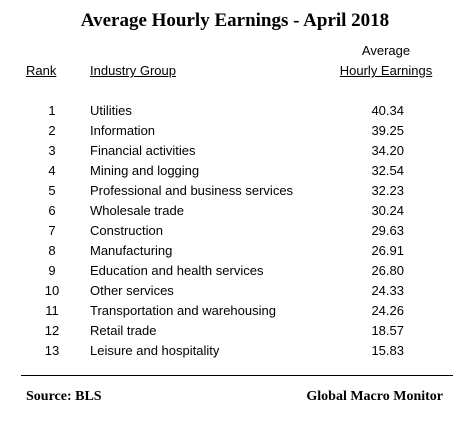 The image size is (470, 427). Describe the element at coordinates (387, 270) in the screenshot. I see `hourly-earnings-cell: 26.80` at that location.